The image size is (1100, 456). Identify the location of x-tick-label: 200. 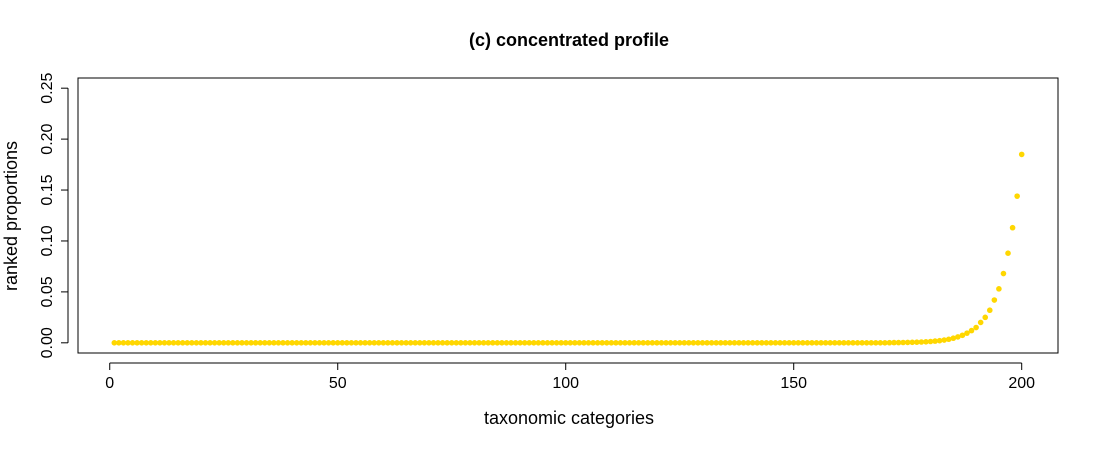
(1021, 383).